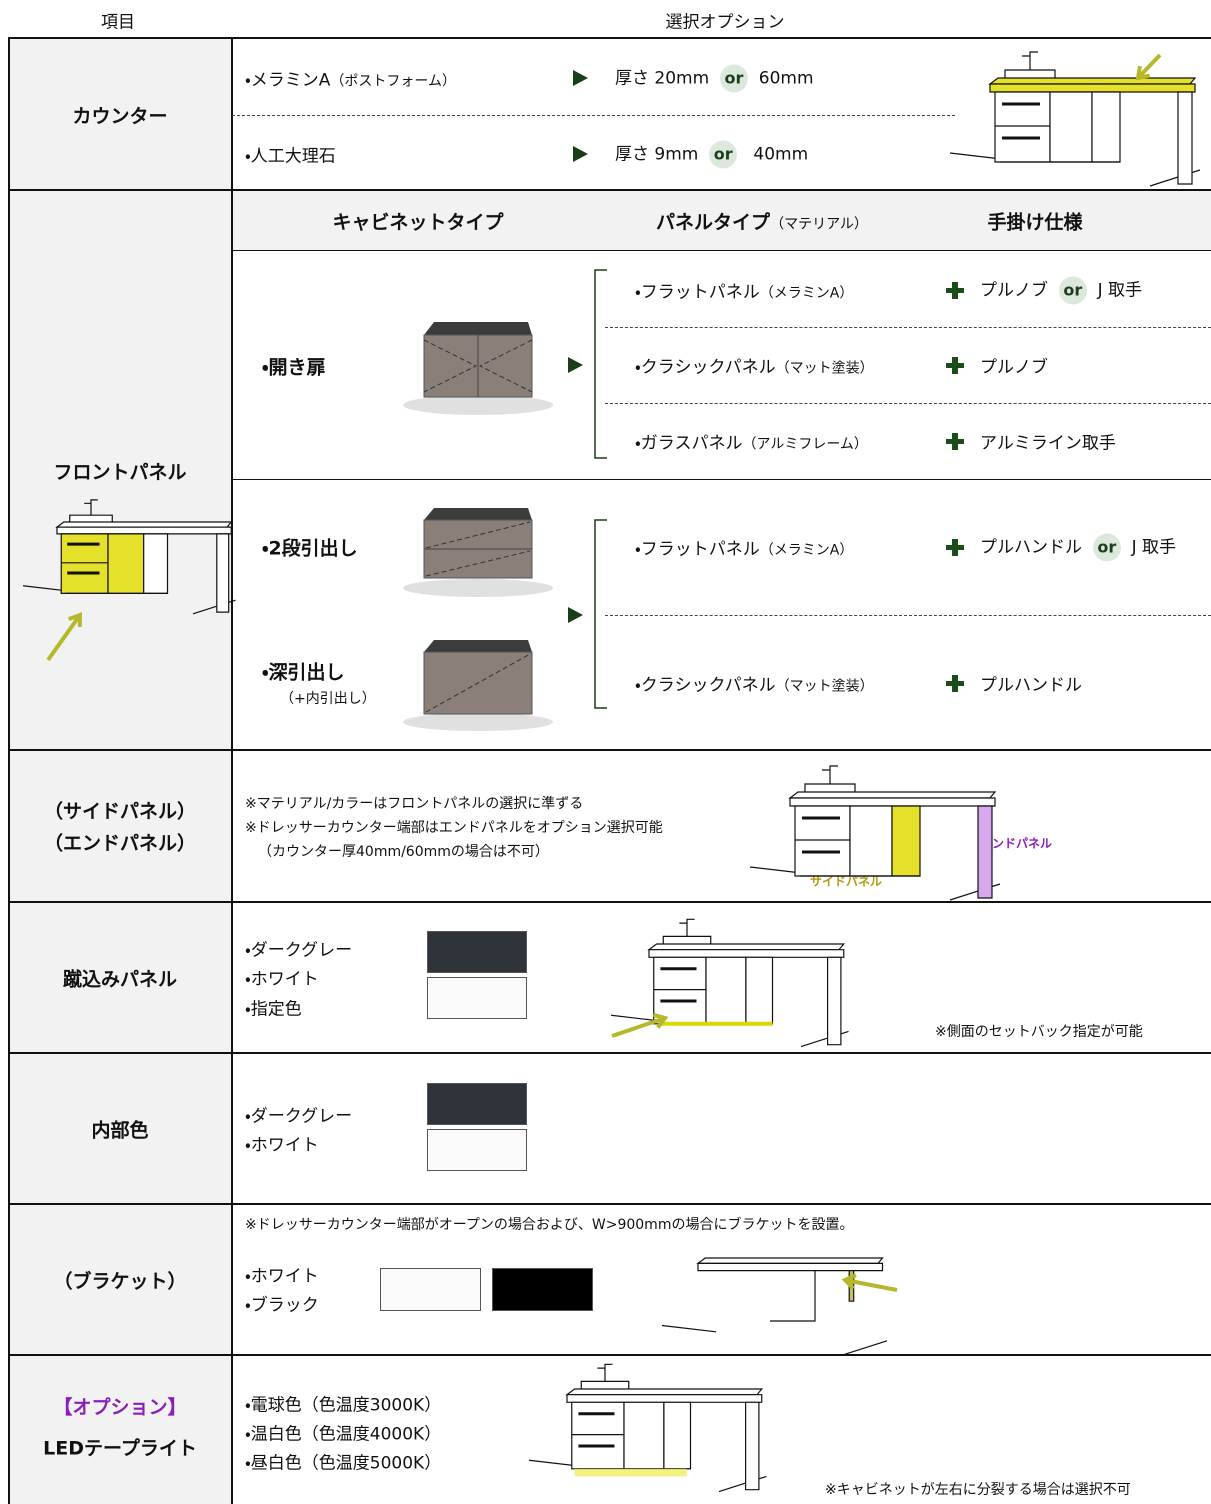  What do you see at coordinates (393, 81) in the screenshot?
I see `option-note: （ポストフォーム）` at bounding box center [393, 81].